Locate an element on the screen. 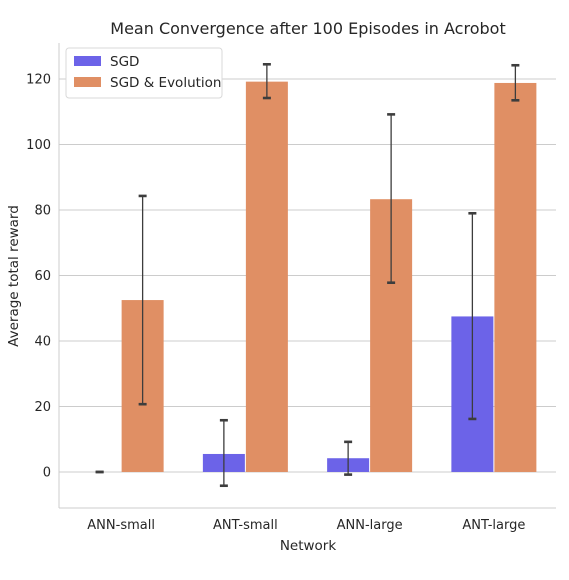 The height and width of the screenshot is (580, 569). legend-swatch-sgd is located at coordinates (87, 61).